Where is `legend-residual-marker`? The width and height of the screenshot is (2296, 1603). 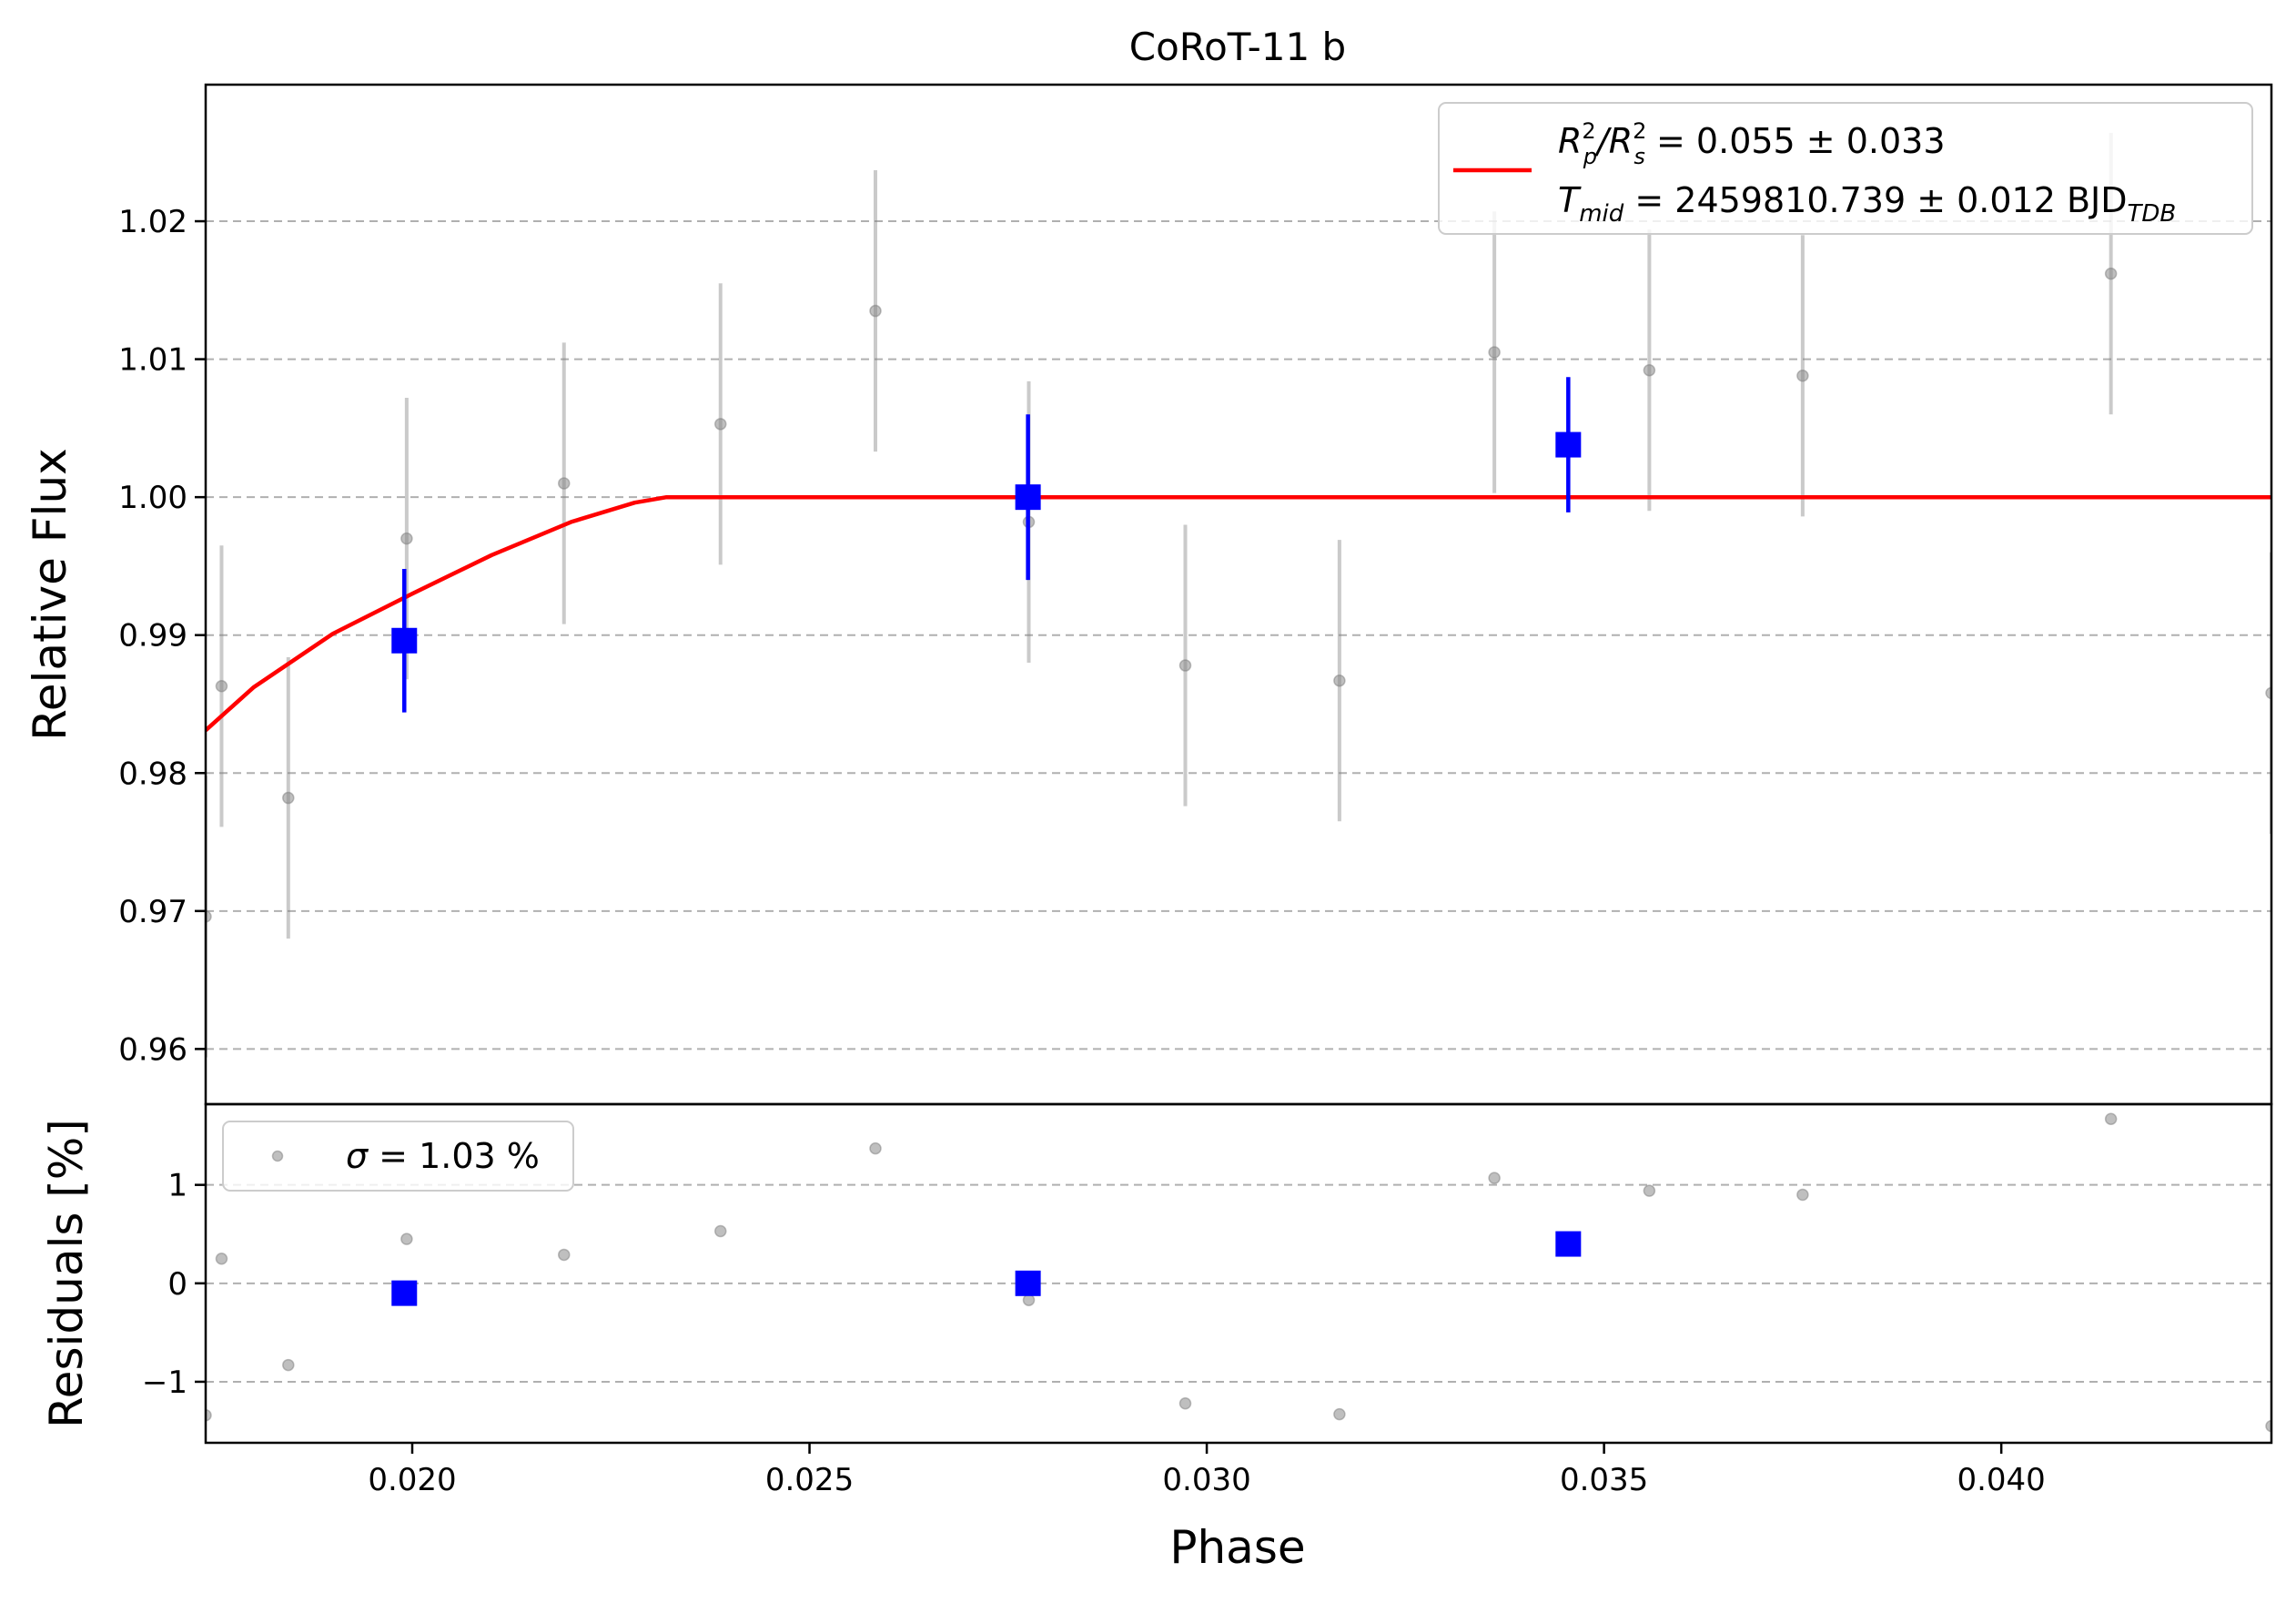 legend-residual-marker is located at coordinates (278, 1156).